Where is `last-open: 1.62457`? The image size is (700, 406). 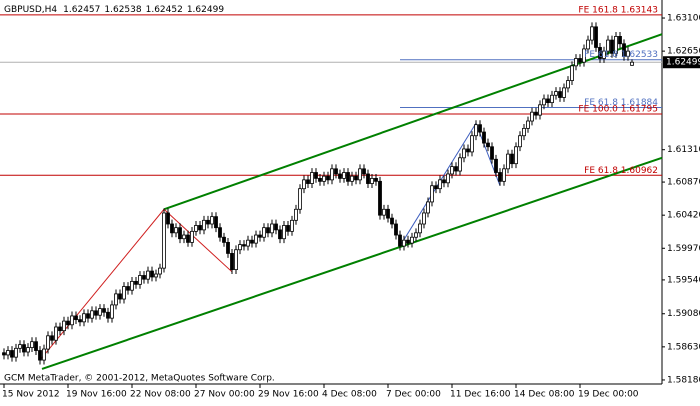
last-open: 1.62457 is located at coordinates (81, 10).